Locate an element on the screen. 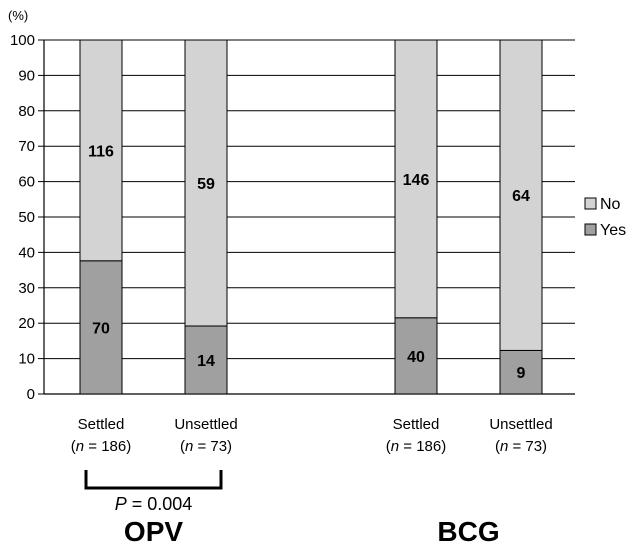  y-tick-label: 100 is located at coordinates (22, 40).